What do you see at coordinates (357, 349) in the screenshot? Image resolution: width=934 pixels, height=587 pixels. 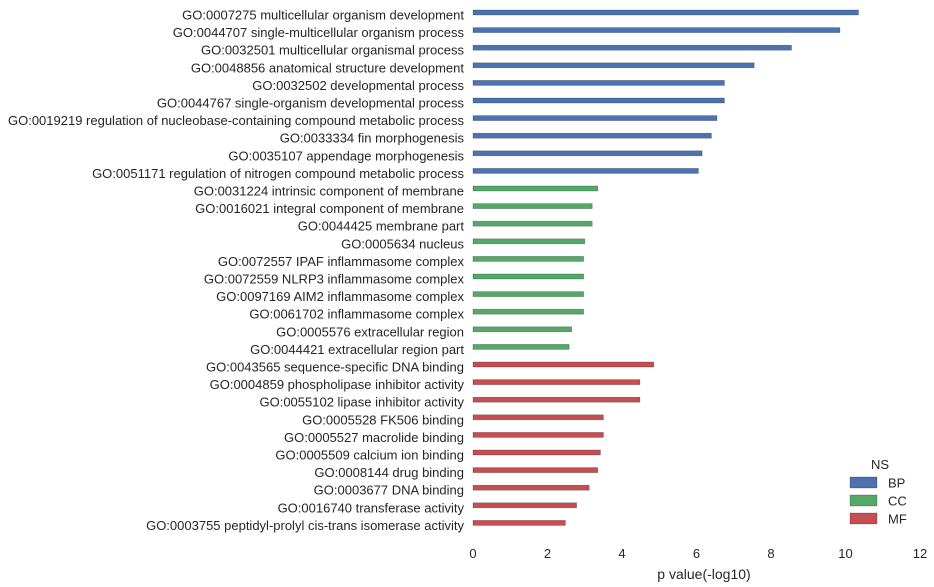 I see `category-label: GO:0044421 extracellular region part` at bounding box center [357, 349].